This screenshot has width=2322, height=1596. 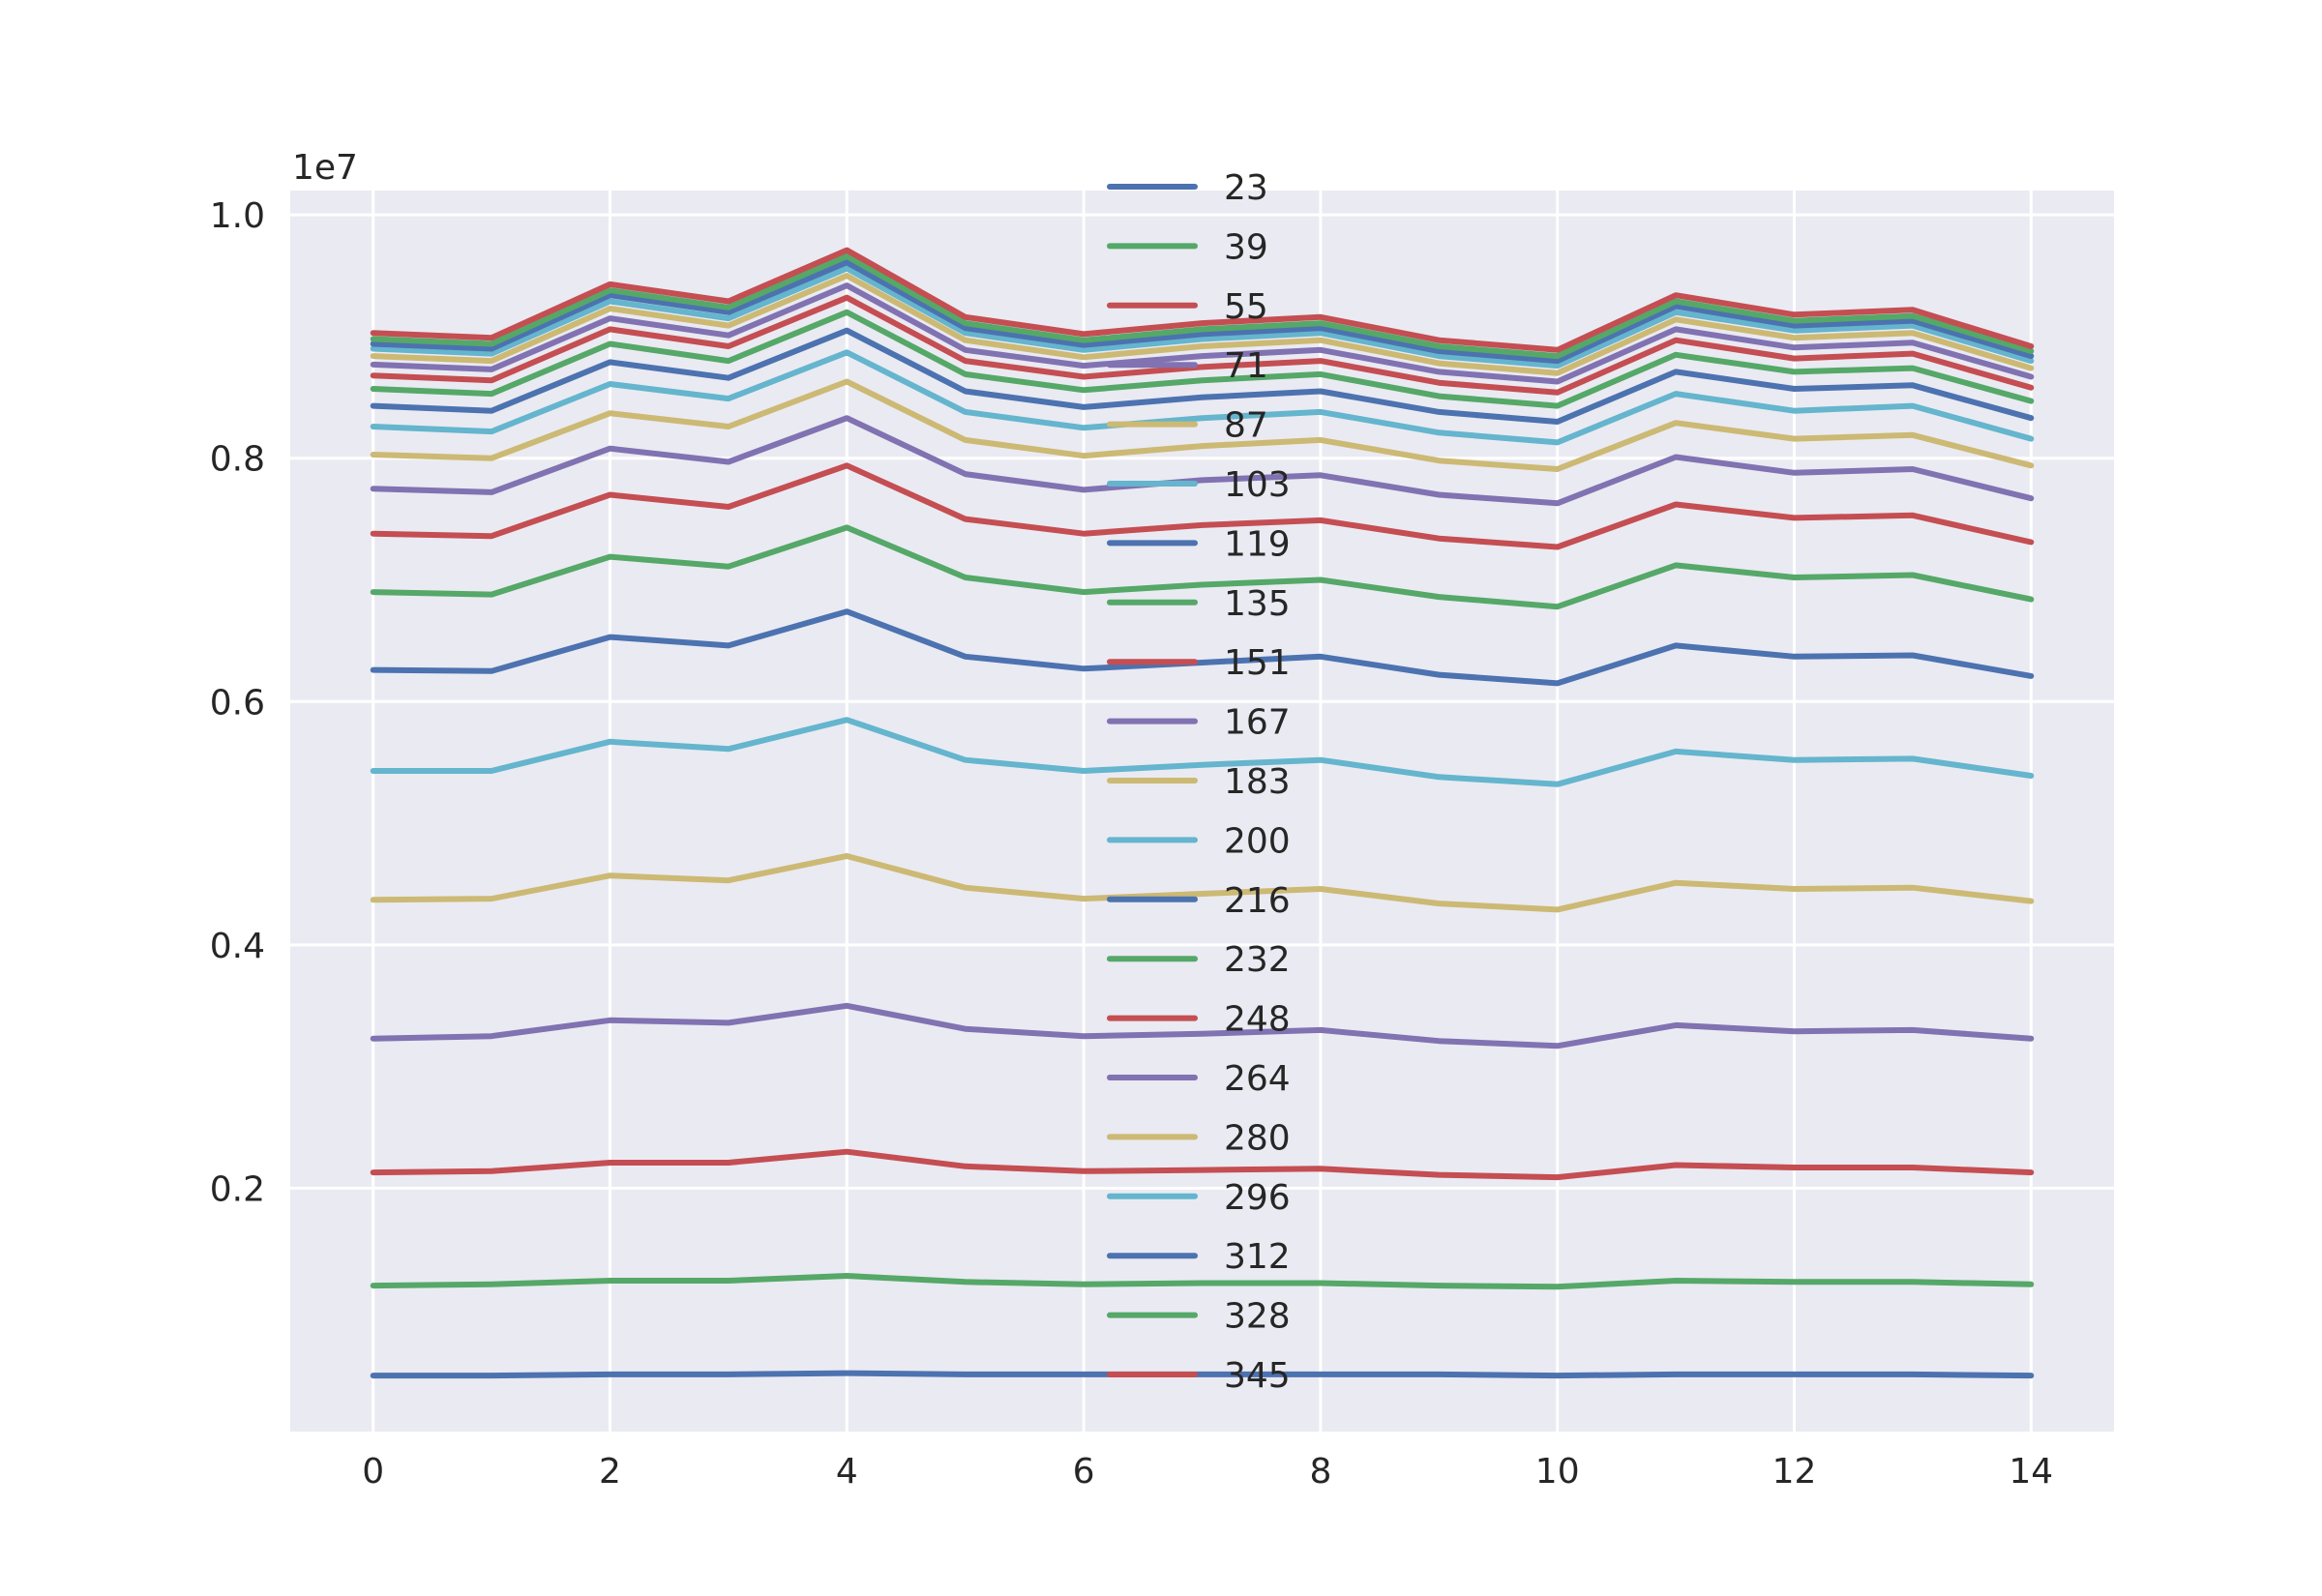 What do you see at coordinates (1246, 188) in the screenshot?
I see `legend-label-23: 23` at bounding box center [1246, 188].